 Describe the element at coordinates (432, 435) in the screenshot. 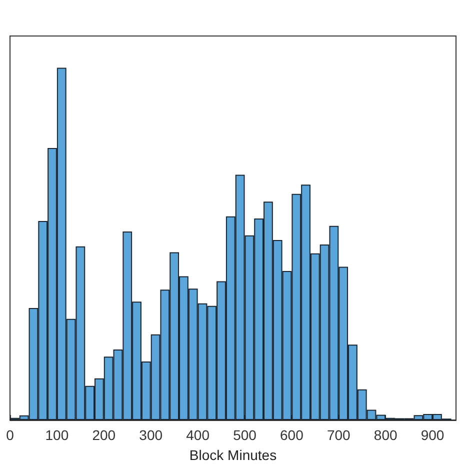

I see `x-tick-label: 900` at that location.